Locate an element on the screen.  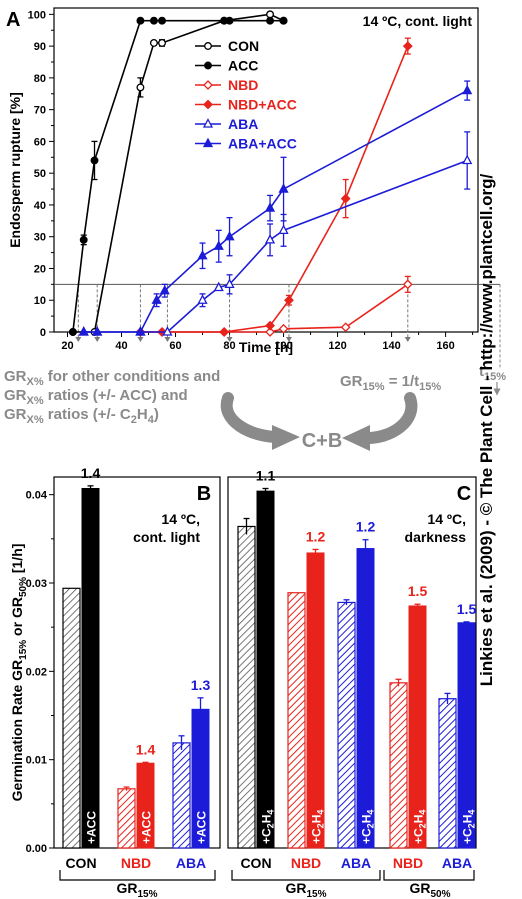
y-tick-label: 50 is located at coordinates (40, 174).